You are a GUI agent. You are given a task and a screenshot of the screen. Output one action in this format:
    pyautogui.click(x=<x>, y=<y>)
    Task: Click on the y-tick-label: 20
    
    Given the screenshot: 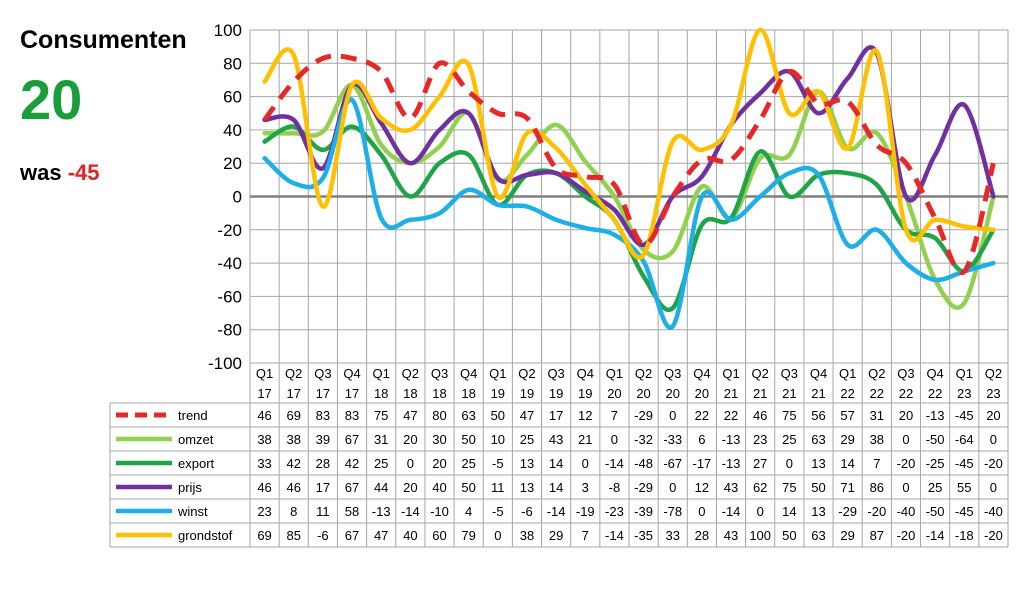 What is the action you would take?
    pyautogui.click(x=232, y=163)
    